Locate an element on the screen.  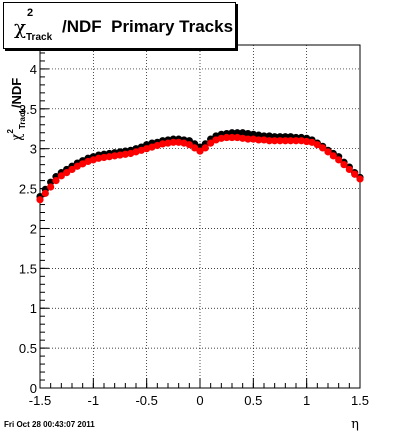
title-superscript: 2 is located at coordinates (30, 13).